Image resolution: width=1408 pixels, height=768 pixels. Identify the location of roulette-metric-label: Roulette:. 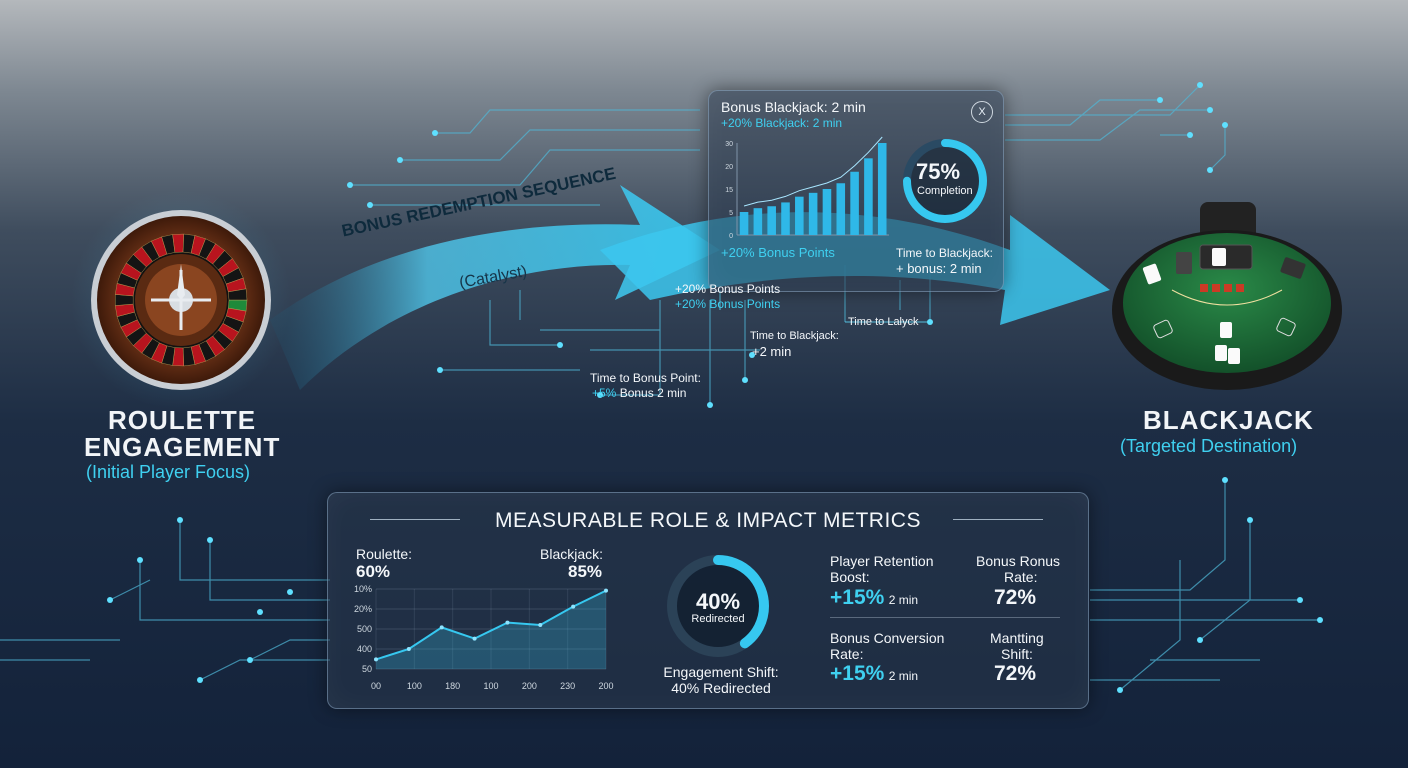
(384, 554).